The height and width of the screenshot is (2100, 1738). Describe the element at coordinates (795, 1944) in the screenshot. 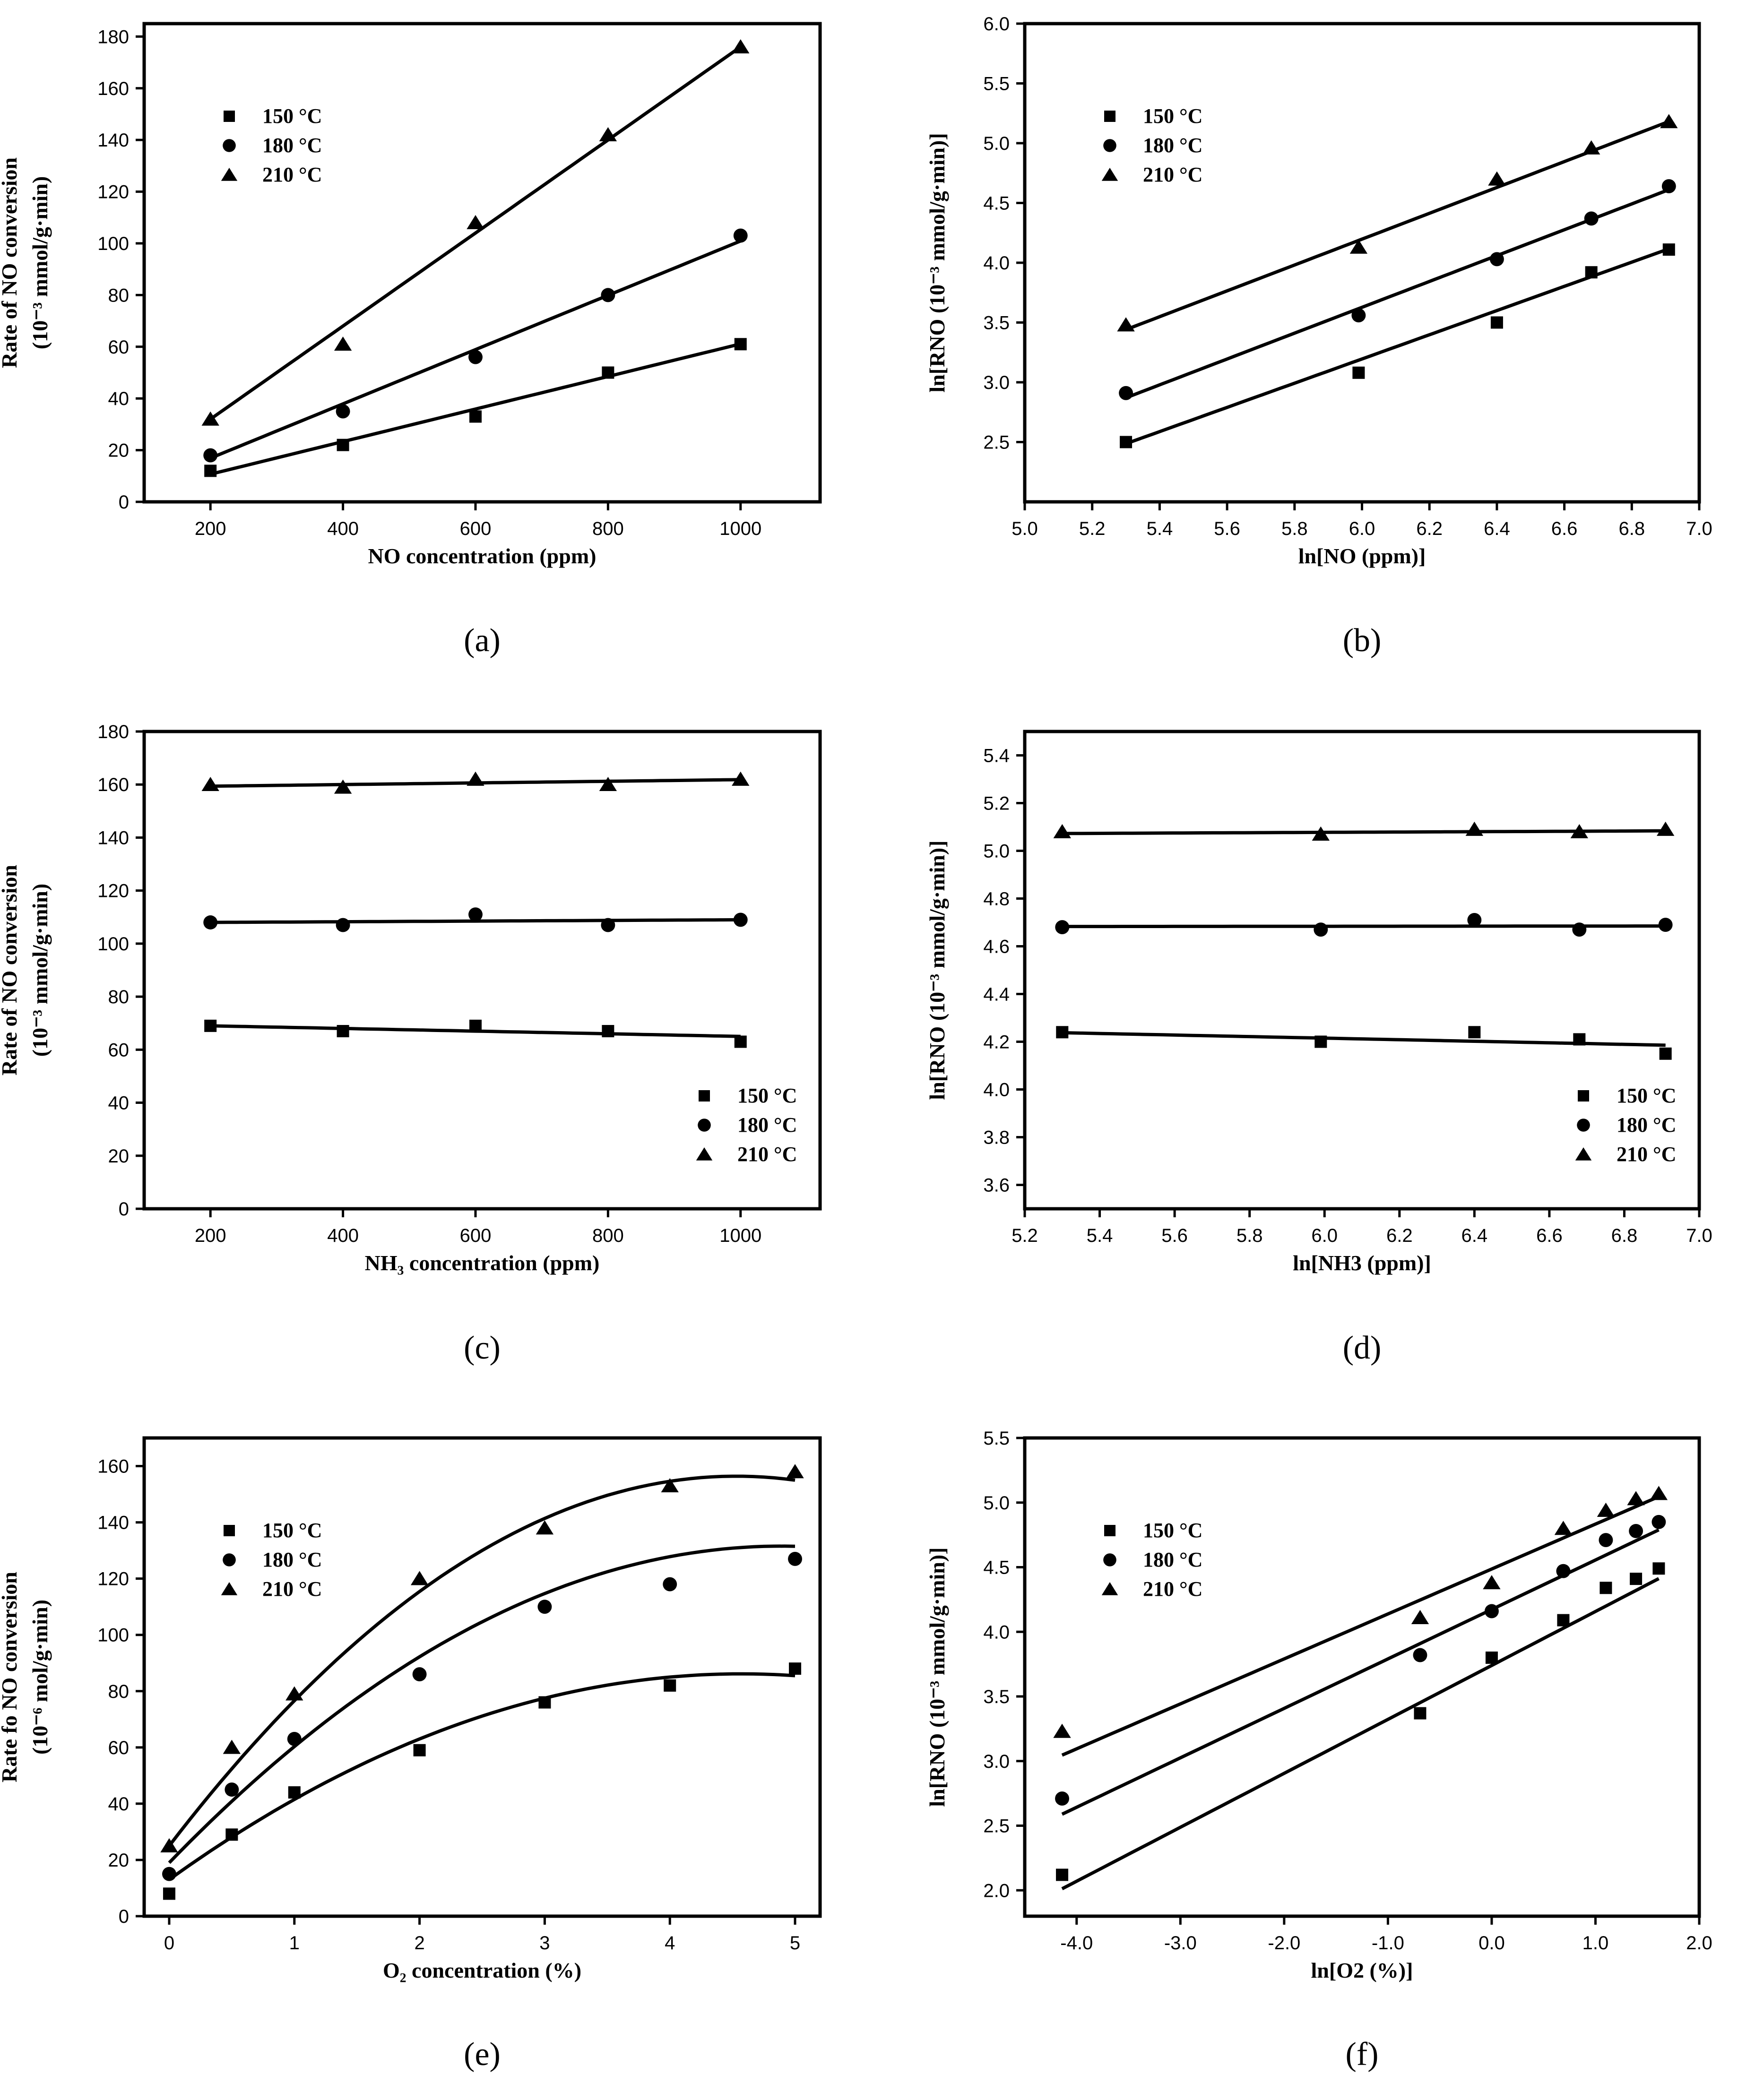

I see `x-tick-label: 5` at that location.